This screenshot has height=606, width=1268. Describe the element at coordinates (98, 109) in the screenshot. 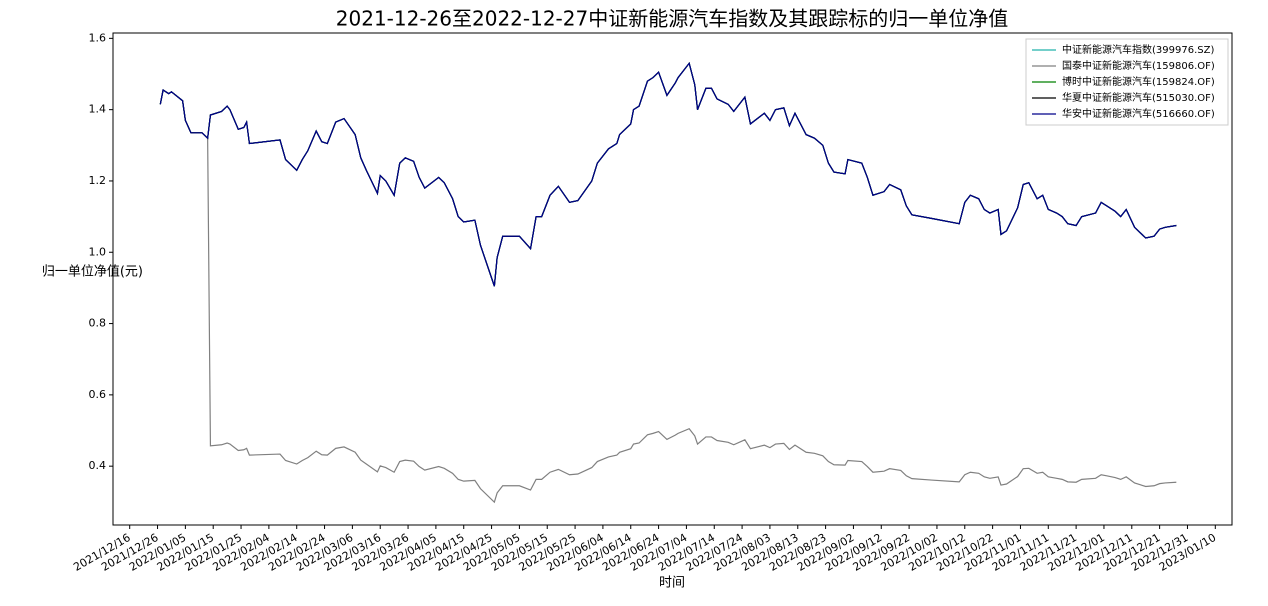

I see `y-tick-label: 1.4` at that location.